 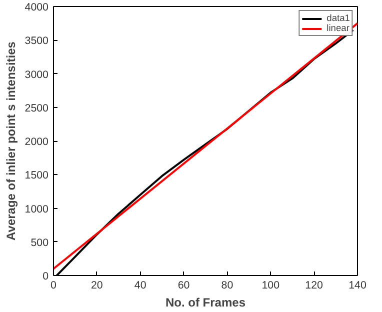 What do you see at coordinates (36, 8) in the screenshot?
I see `y-tick-label: 4000` at bounding box center [36, 8].